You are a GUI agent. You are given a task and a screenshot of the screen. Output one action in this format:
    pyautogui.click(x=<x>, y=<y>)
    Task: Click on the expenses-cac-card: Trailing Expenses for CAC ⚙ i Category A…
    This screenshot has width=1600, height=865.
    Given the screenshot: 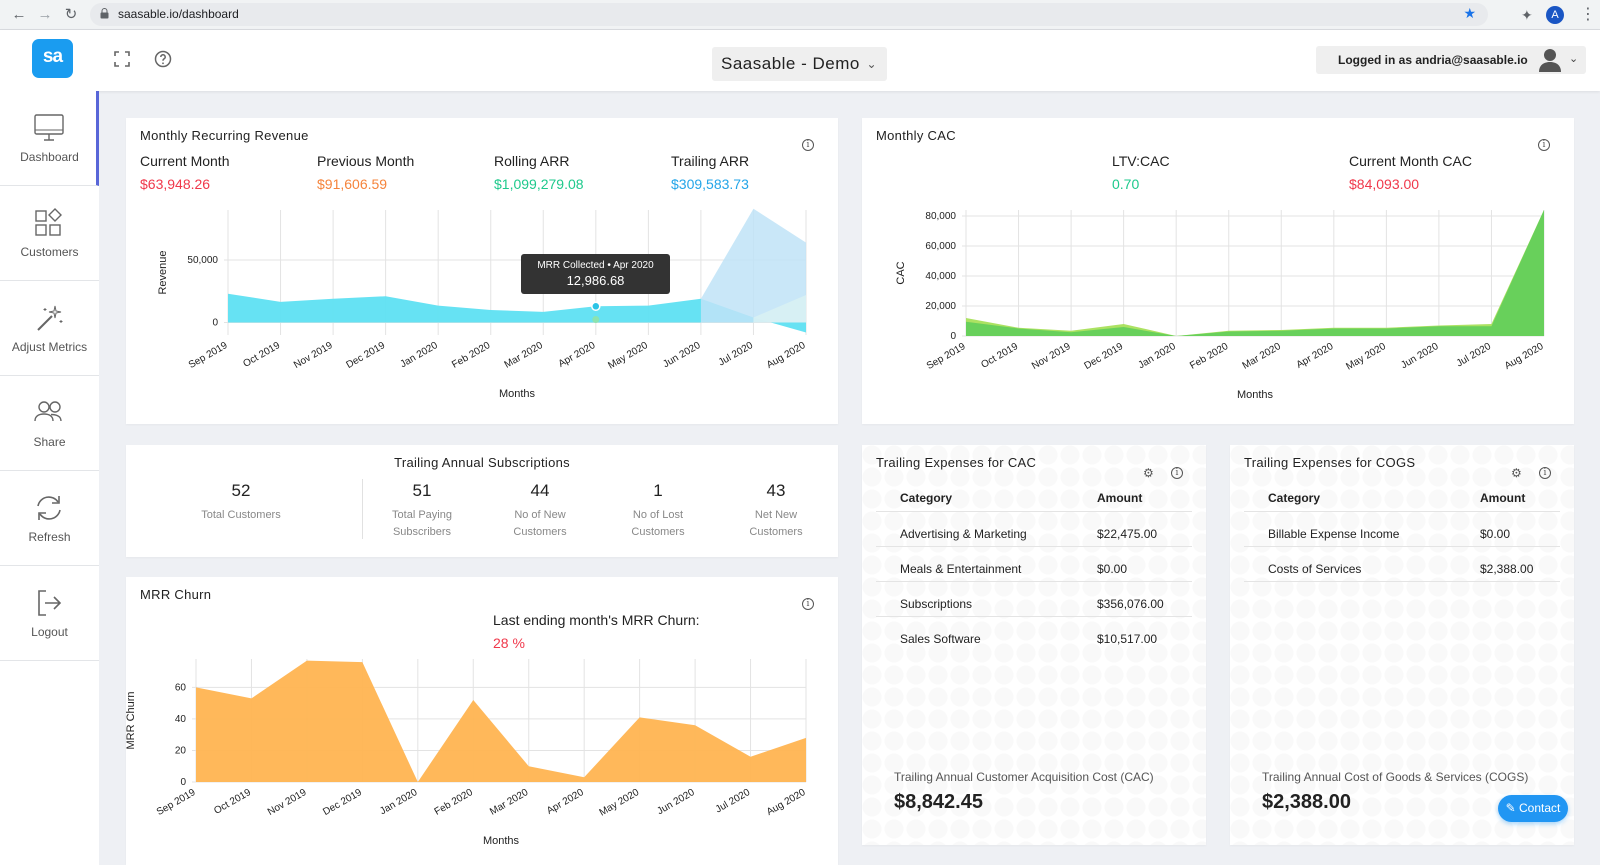 What is the action you would take?
    pyautogui.click(x=1034, y=645)
    